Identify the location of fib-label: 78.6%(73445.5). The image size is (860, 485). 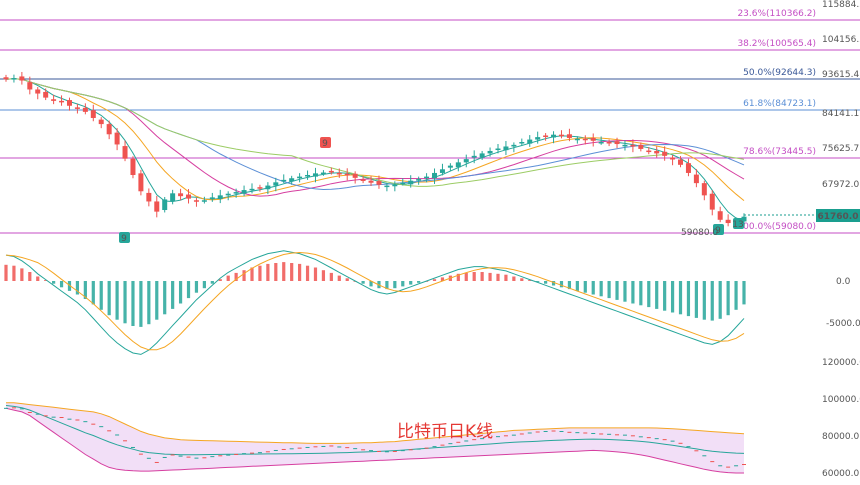
(779, 152).